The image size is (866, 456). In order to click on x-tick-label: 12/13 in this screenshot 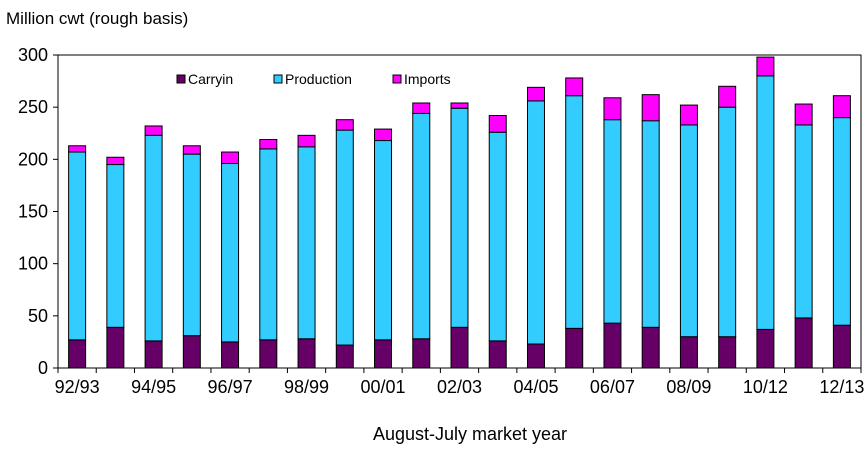, I will do `click(841, 387)`.